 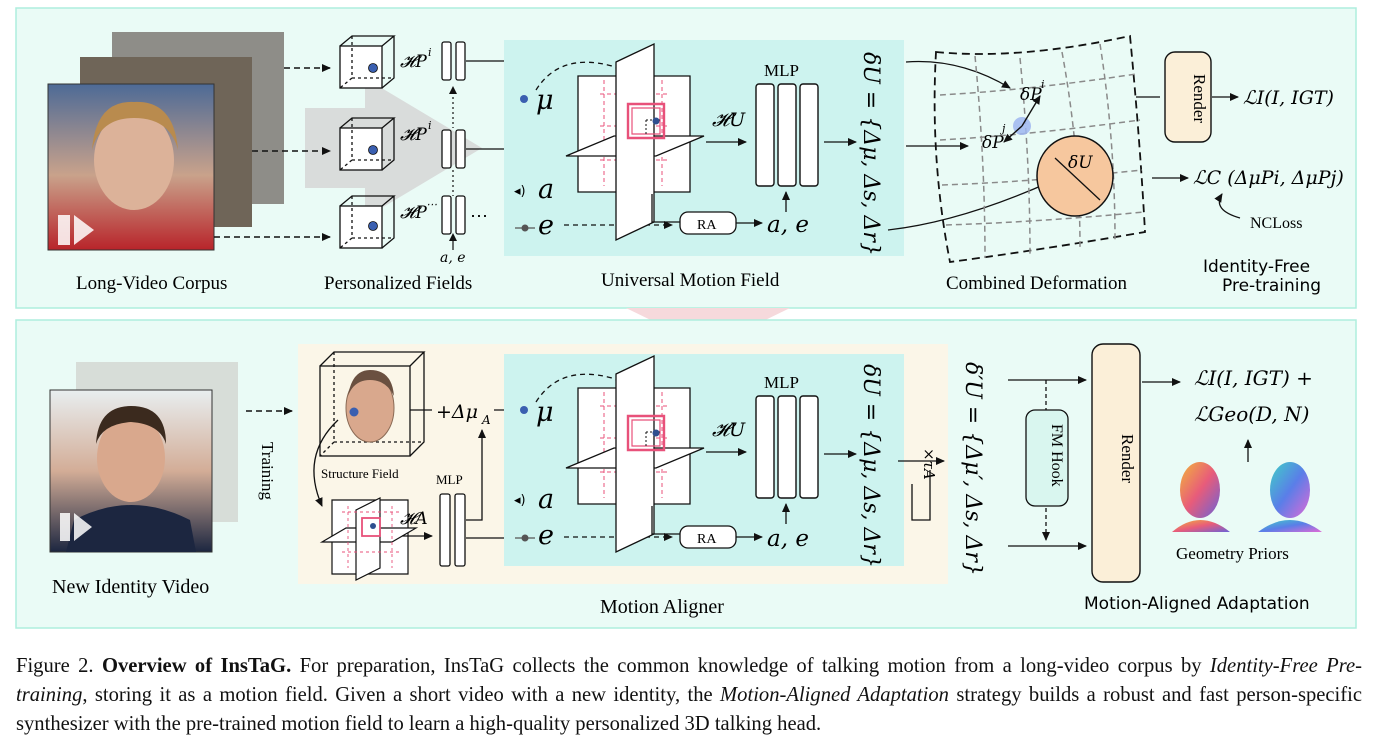 What do you see at coordinates (55, 666) in the screenshot?
I see `caption-figure-label: Figure 2.` at bounding box center [55, 666].